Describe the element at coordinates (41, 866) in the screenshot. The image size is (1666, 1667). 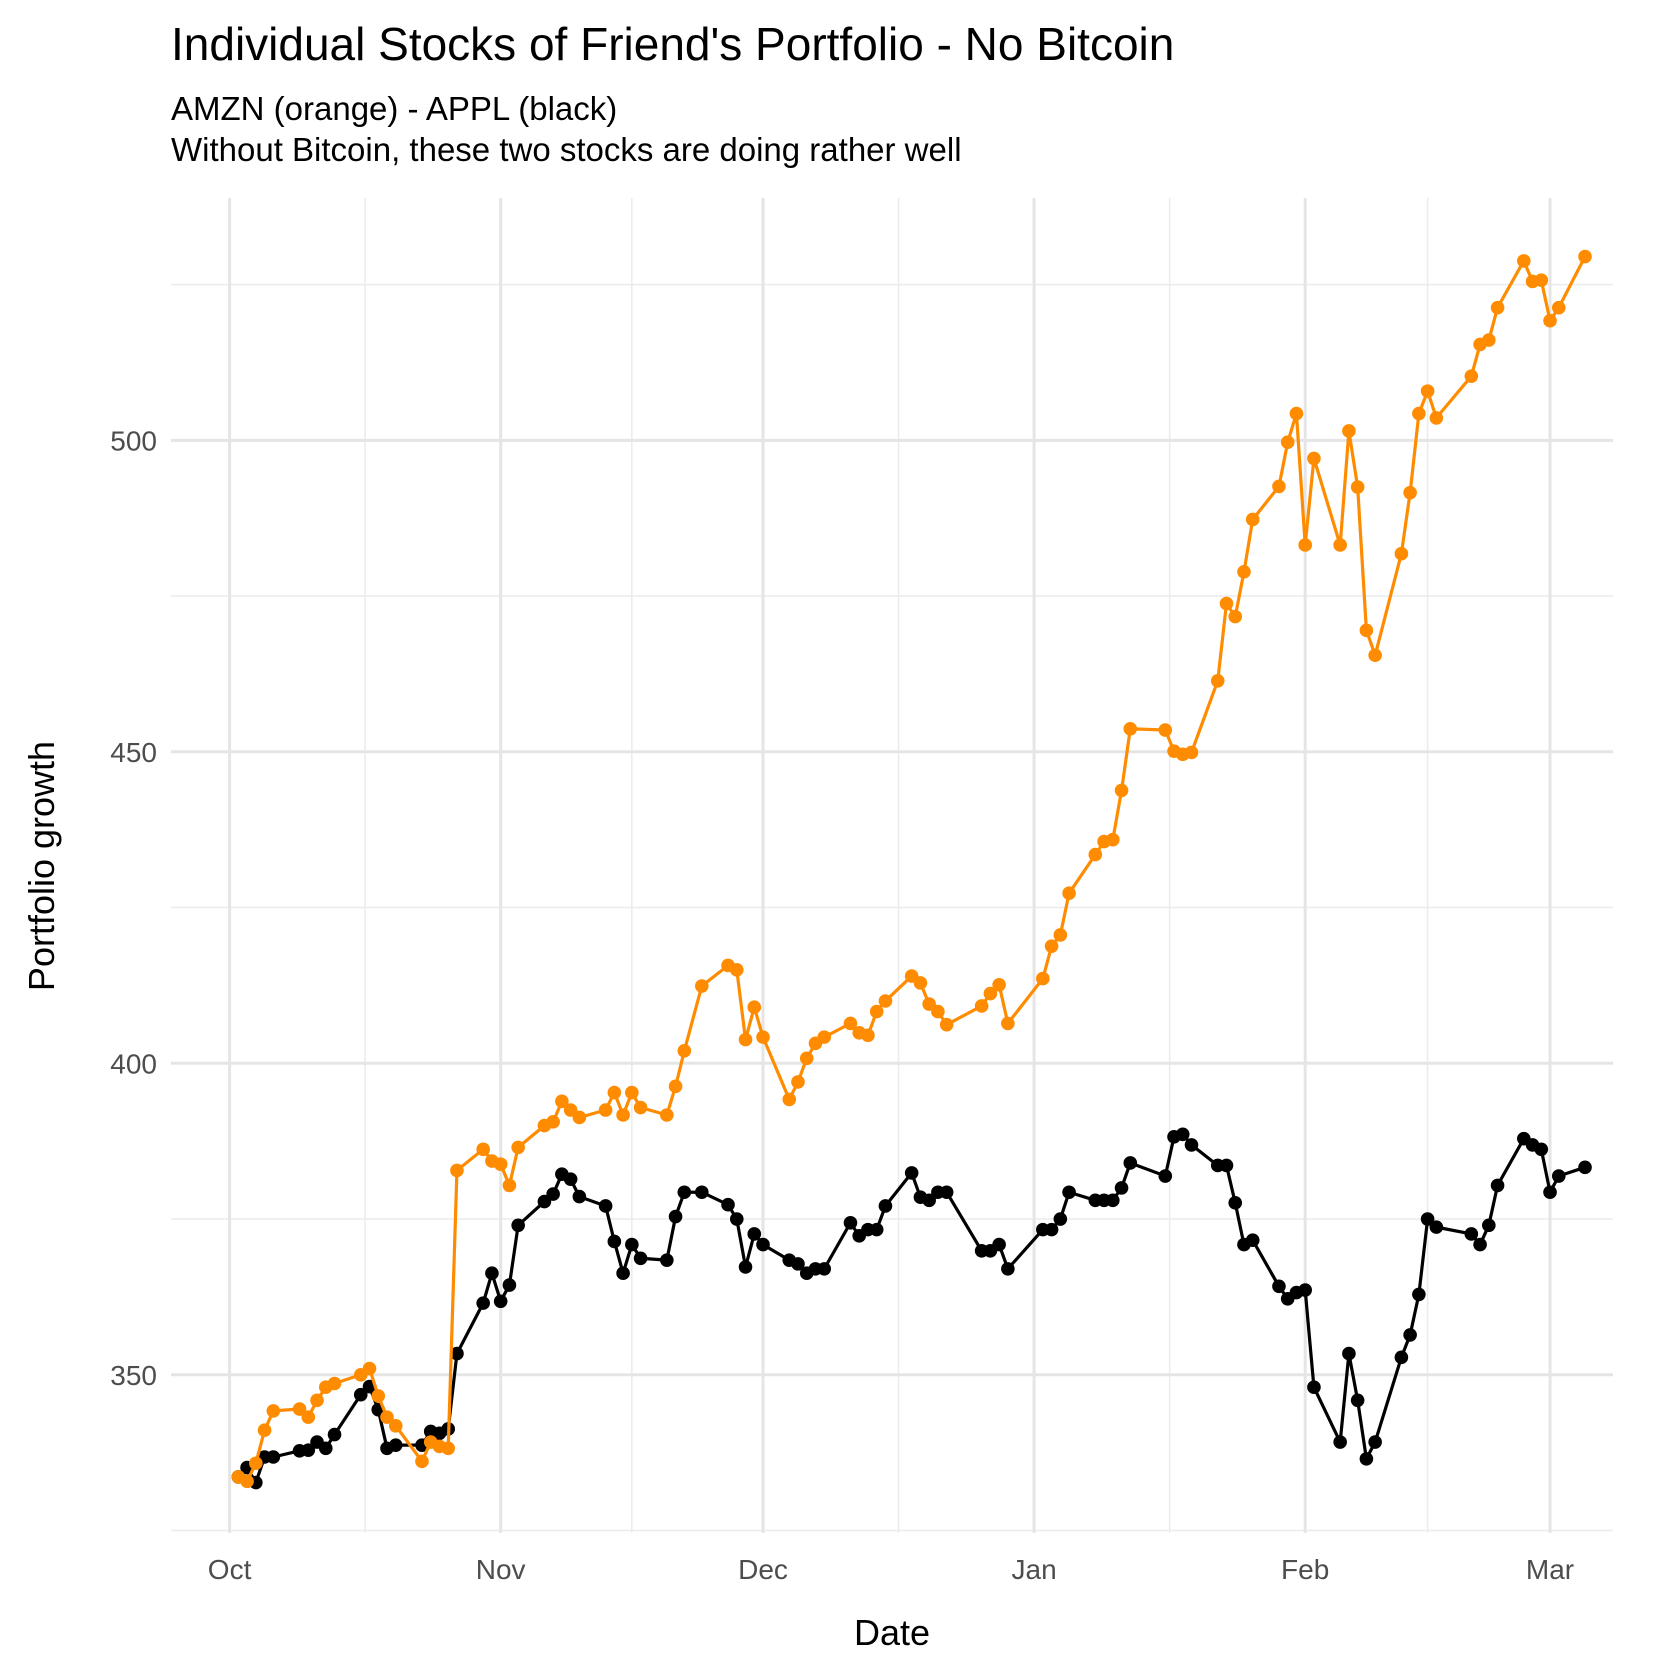
I see `y-axis-title: Portfolio growth` at that location.